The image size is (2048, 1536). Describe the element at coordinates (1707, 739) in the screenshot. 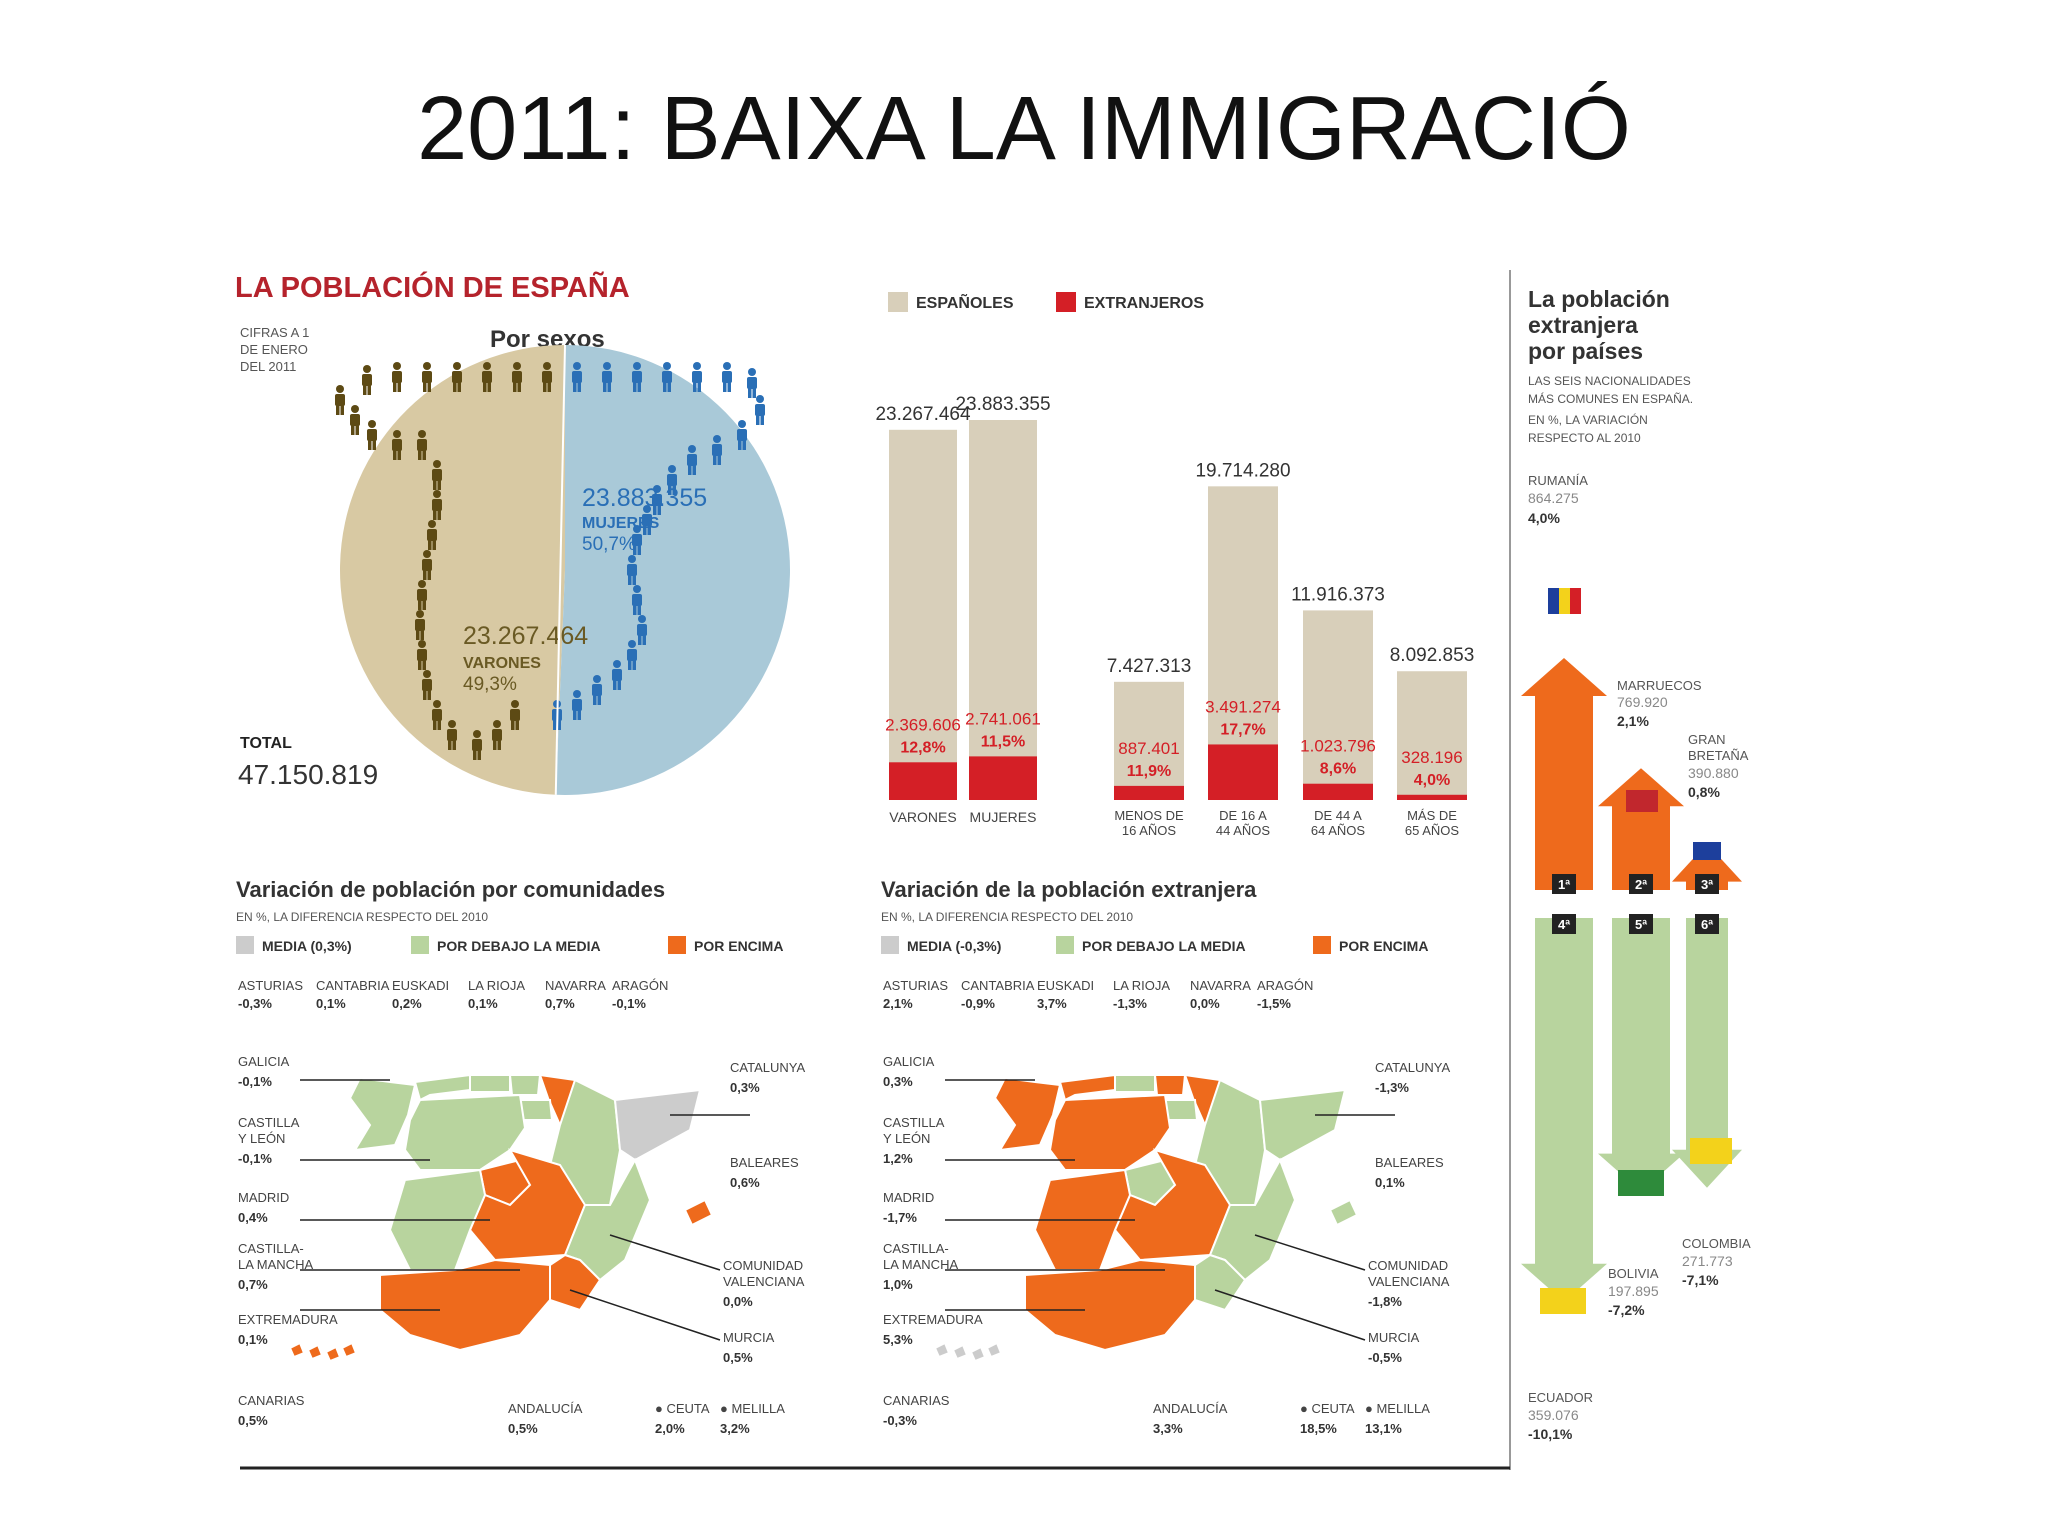

I see `country-name: GRAN` at that location.